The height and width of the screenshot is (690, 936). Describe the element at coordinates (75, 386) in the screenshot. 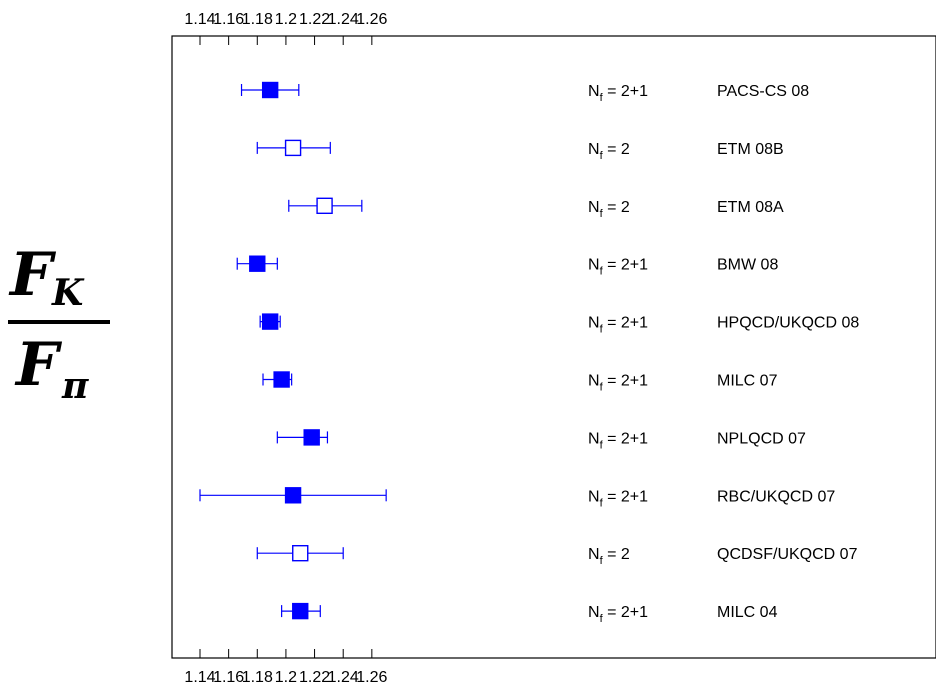

I see `ylabel-denominator-sub: π` at that location.